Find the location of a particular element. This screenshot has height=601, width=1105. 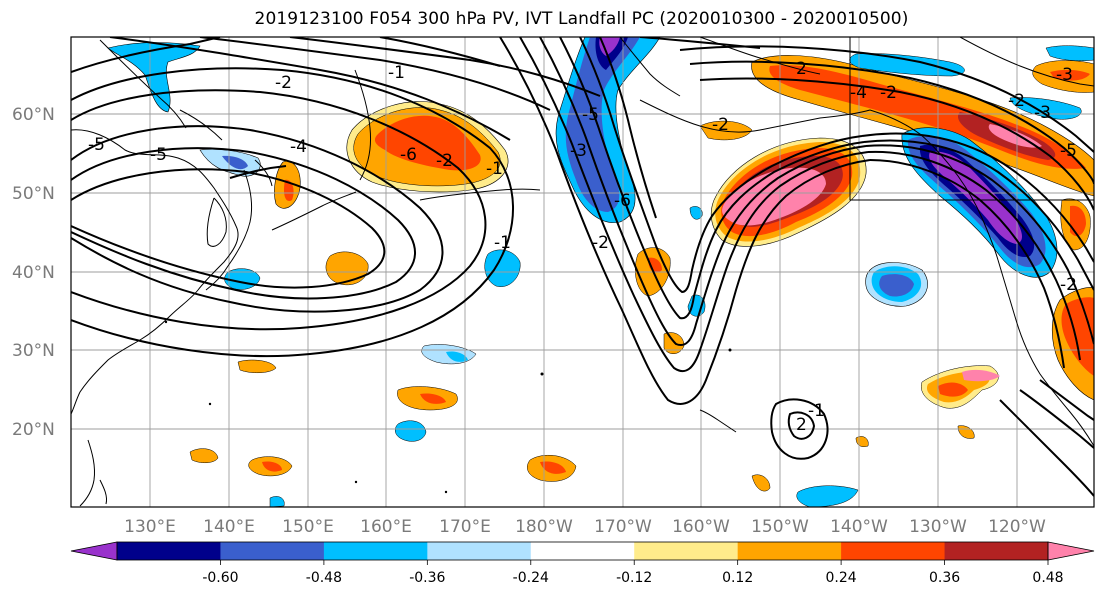

lon-label: 180°W is located at coordinates (544, 527).